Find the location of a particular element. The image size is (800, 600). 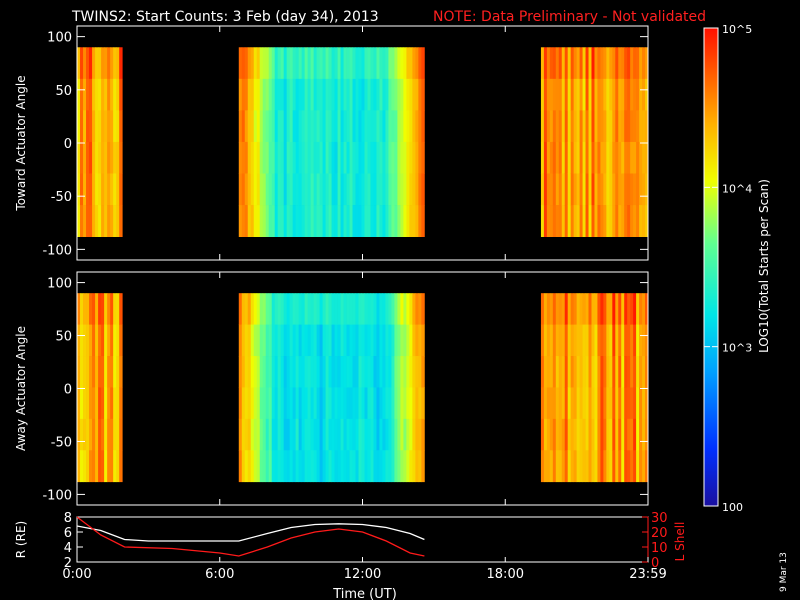

series-line is located at coordinates (250, 536).